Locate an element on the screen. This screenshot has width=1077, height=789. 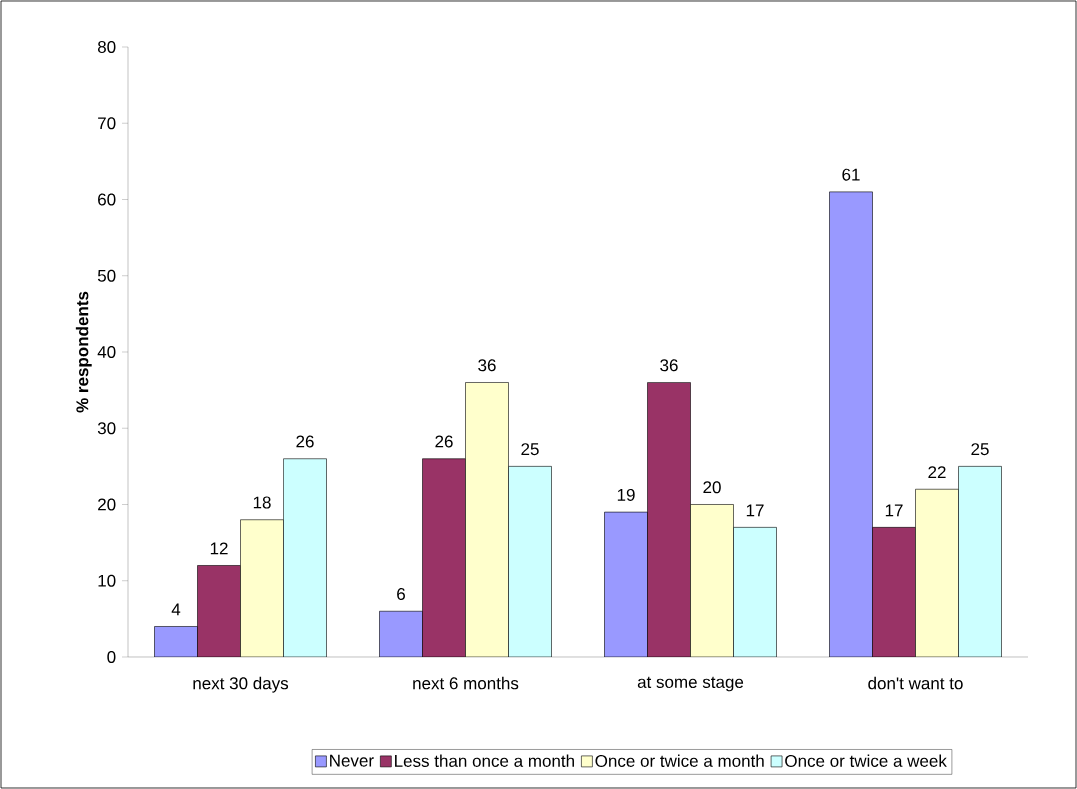
y-tick-label: 80 is located at coordinates (106, 47).